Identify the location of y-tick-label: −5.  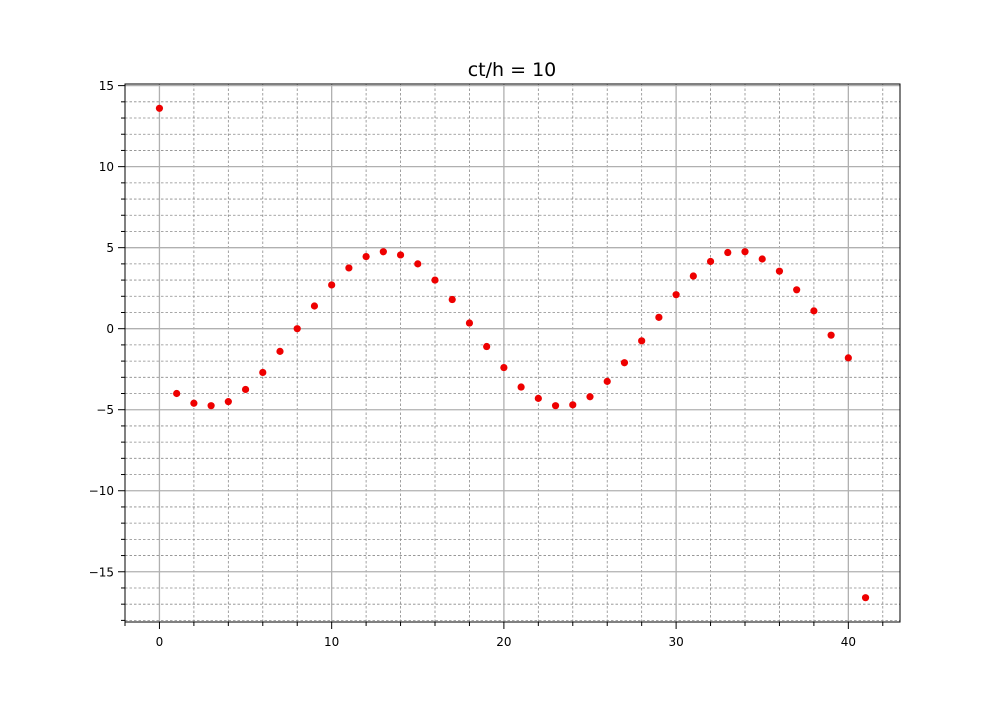
(105, 410).